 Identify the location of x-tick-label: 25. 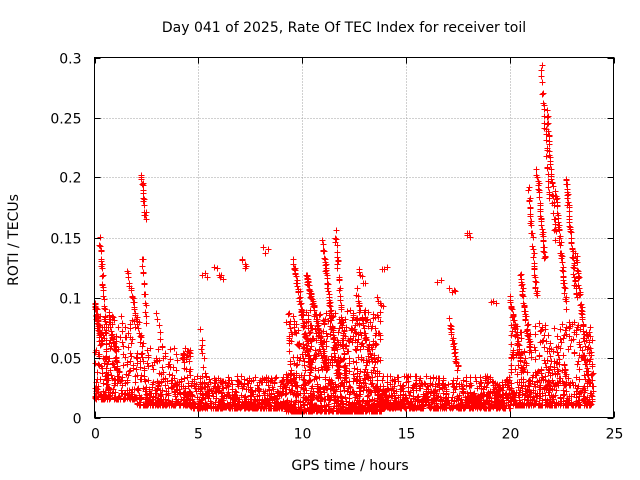
(615, 435).